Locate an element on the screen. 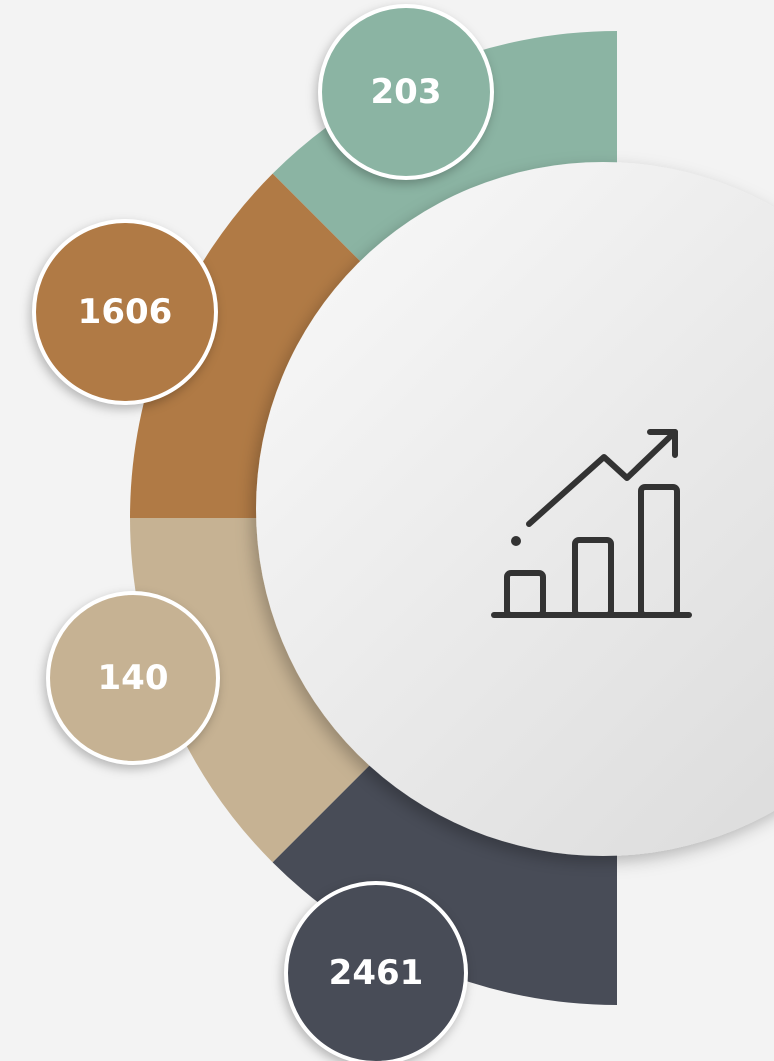  value-label: 2461 is located at coordinates (376, 973).